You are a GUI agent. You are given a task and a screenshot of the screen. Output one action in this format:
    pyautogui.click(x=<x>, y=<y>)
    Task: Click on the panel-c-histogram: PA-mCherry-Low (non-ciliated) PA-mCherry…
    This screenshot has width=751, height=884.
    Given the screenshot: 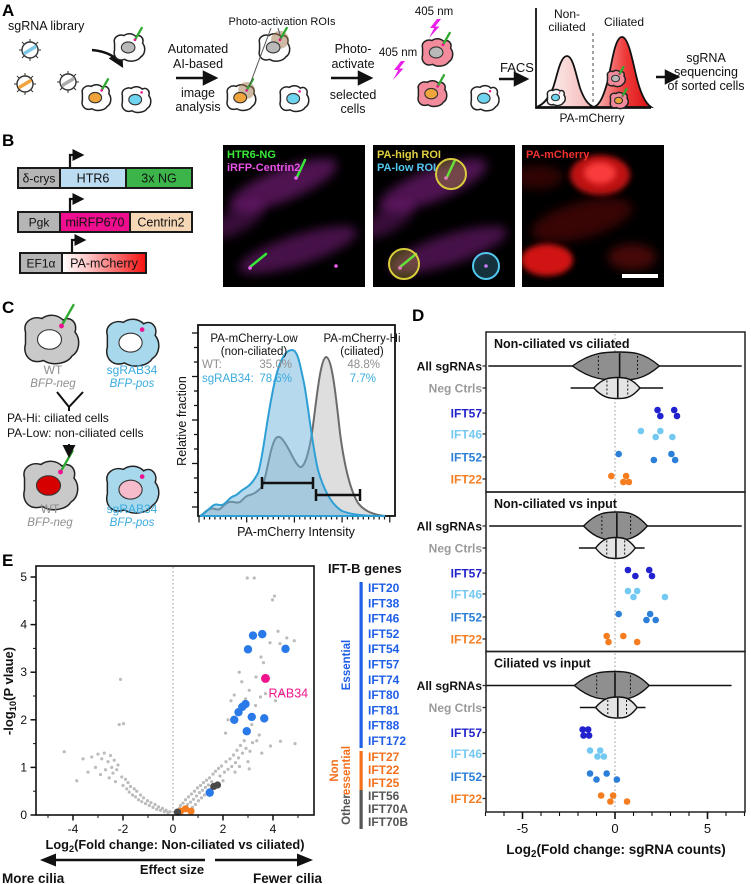 What is the action you would take?
    pyautogui.click(x=288, y=431)
    